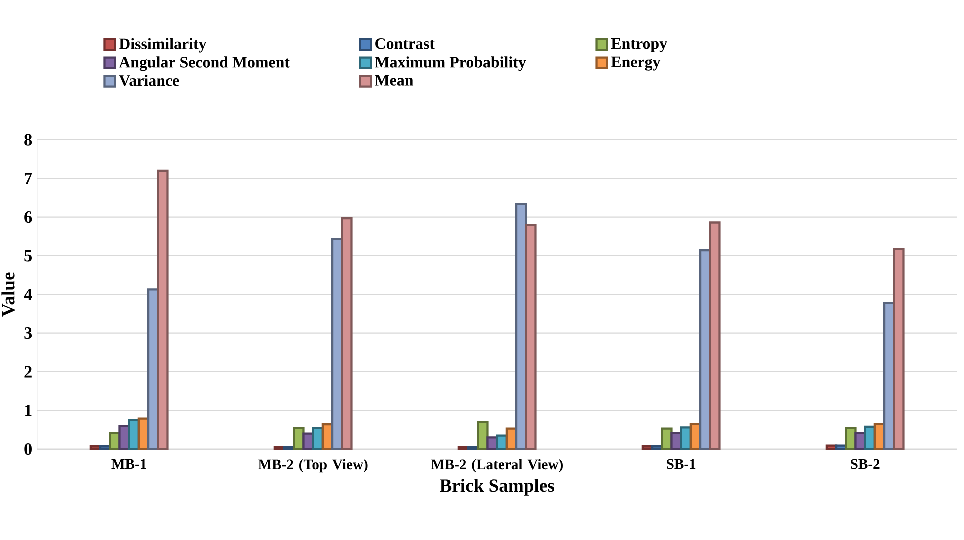 The width and height of the screenshot is (964, 540). I want to click on x-tick-label: MB-2 (Lateral View), so click(497, 466).